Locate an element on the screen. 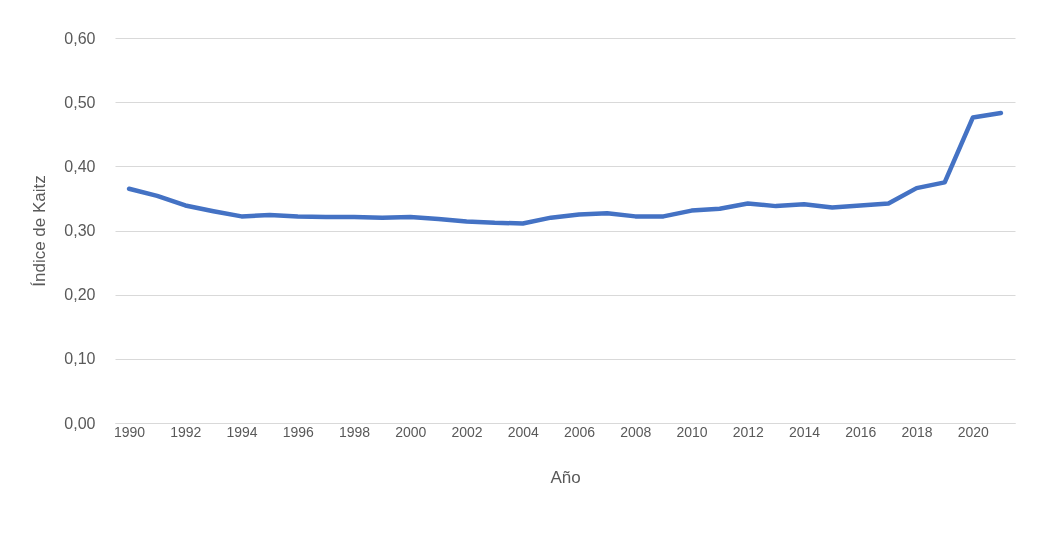  x-tick-label: 2016 is located at coordinates (861, 431).